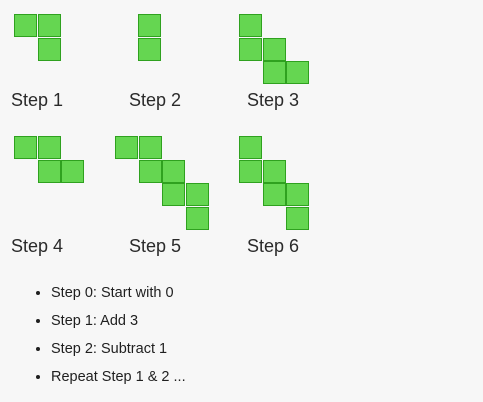 The image size is (483, 402). I want to click on step-label-6: Step 6, so click(273, 246).